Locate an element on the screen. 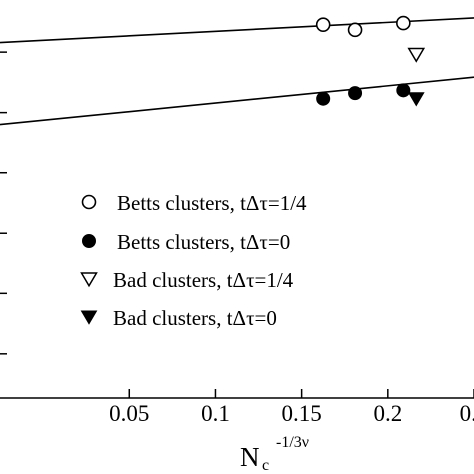  x-tick-label-0: 0.05 is located at coordinates (129, 413).